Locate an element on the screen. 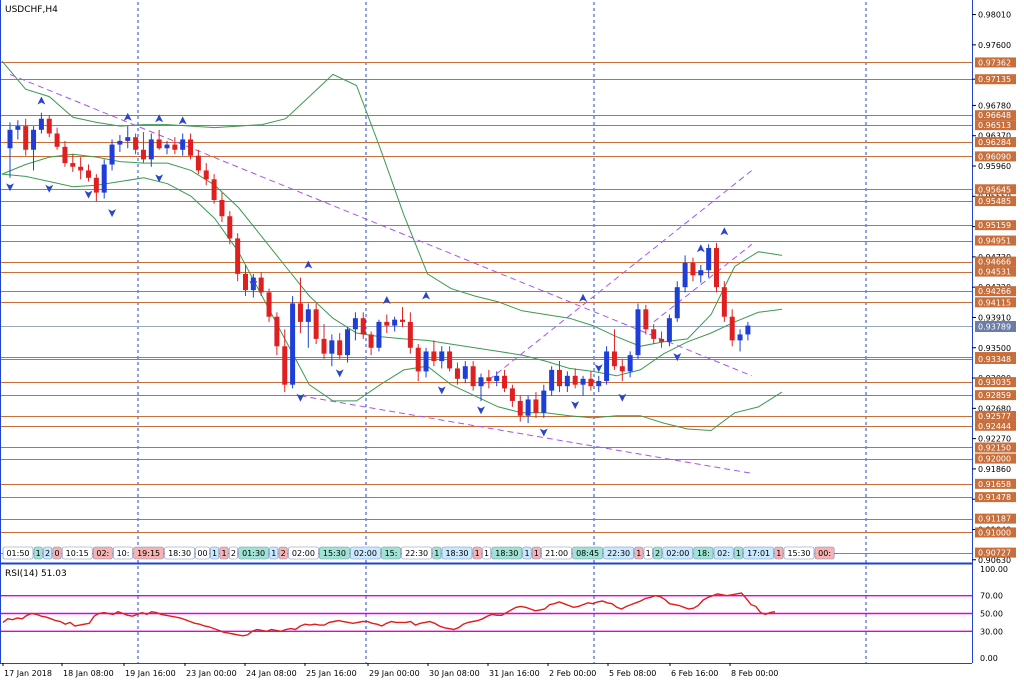 This screenshot has height=687, width=1024. level-price-tag-label: 0.92150 is located at coordinates (994, 447).